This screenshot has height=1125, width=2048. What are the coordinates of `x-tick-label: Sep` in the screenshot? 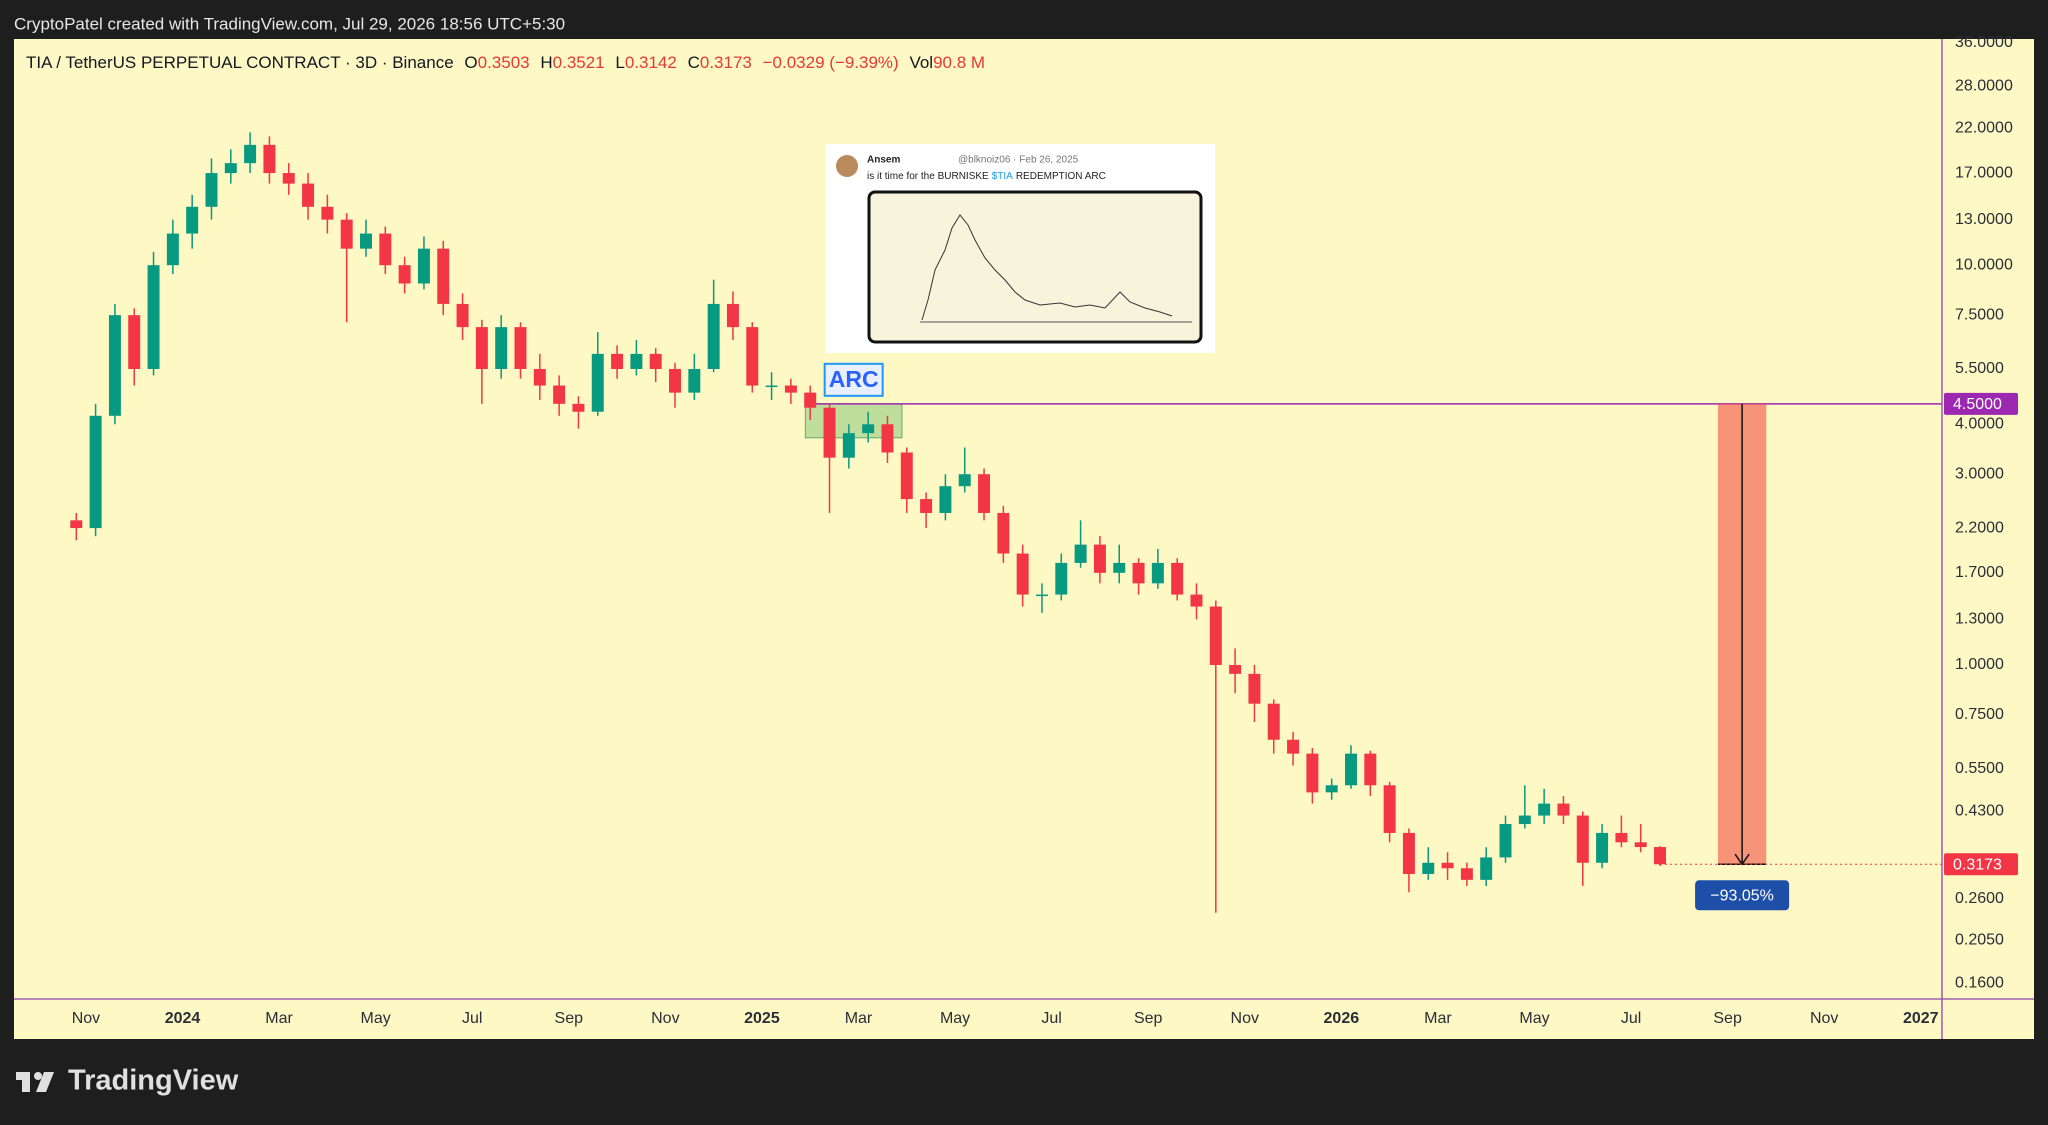 It's located at (1148, 1018).